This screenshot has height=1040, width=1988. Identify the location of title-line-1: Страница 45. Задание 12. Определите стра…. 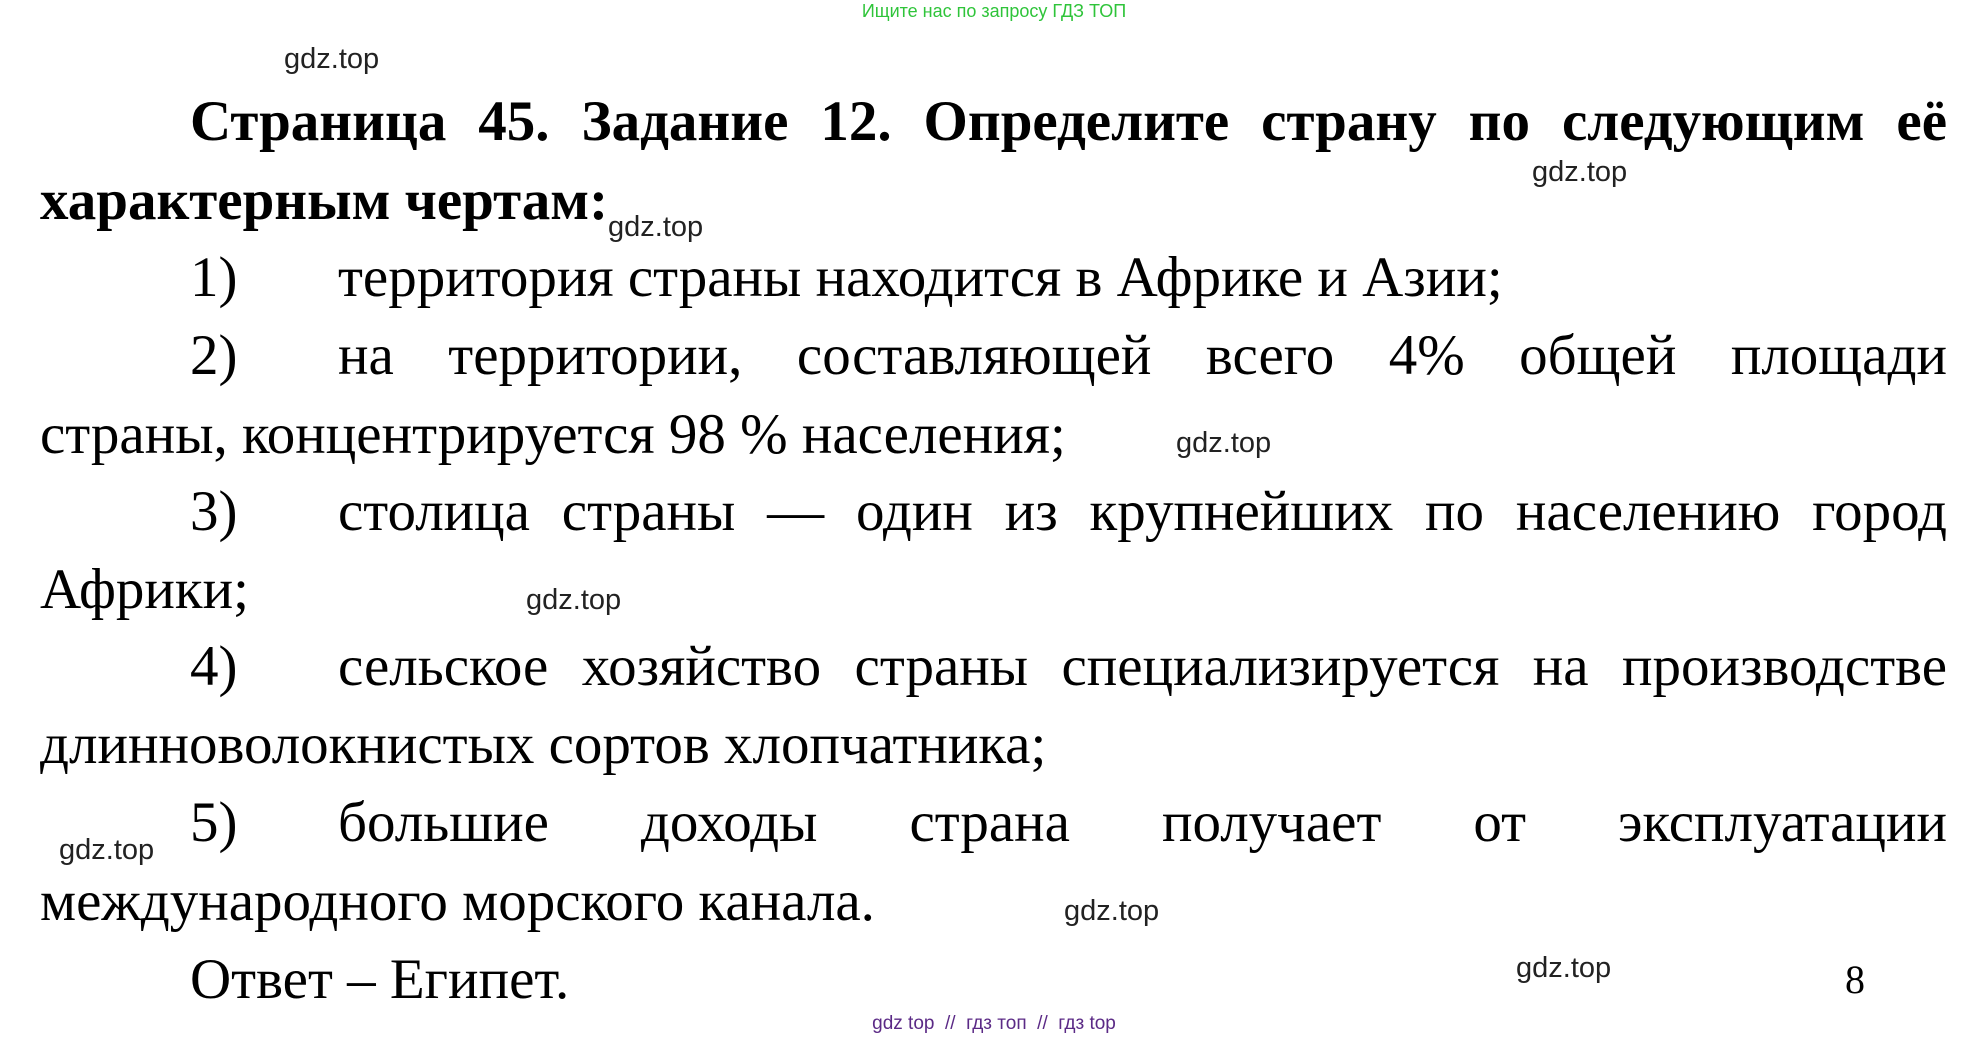
(1068, 121).